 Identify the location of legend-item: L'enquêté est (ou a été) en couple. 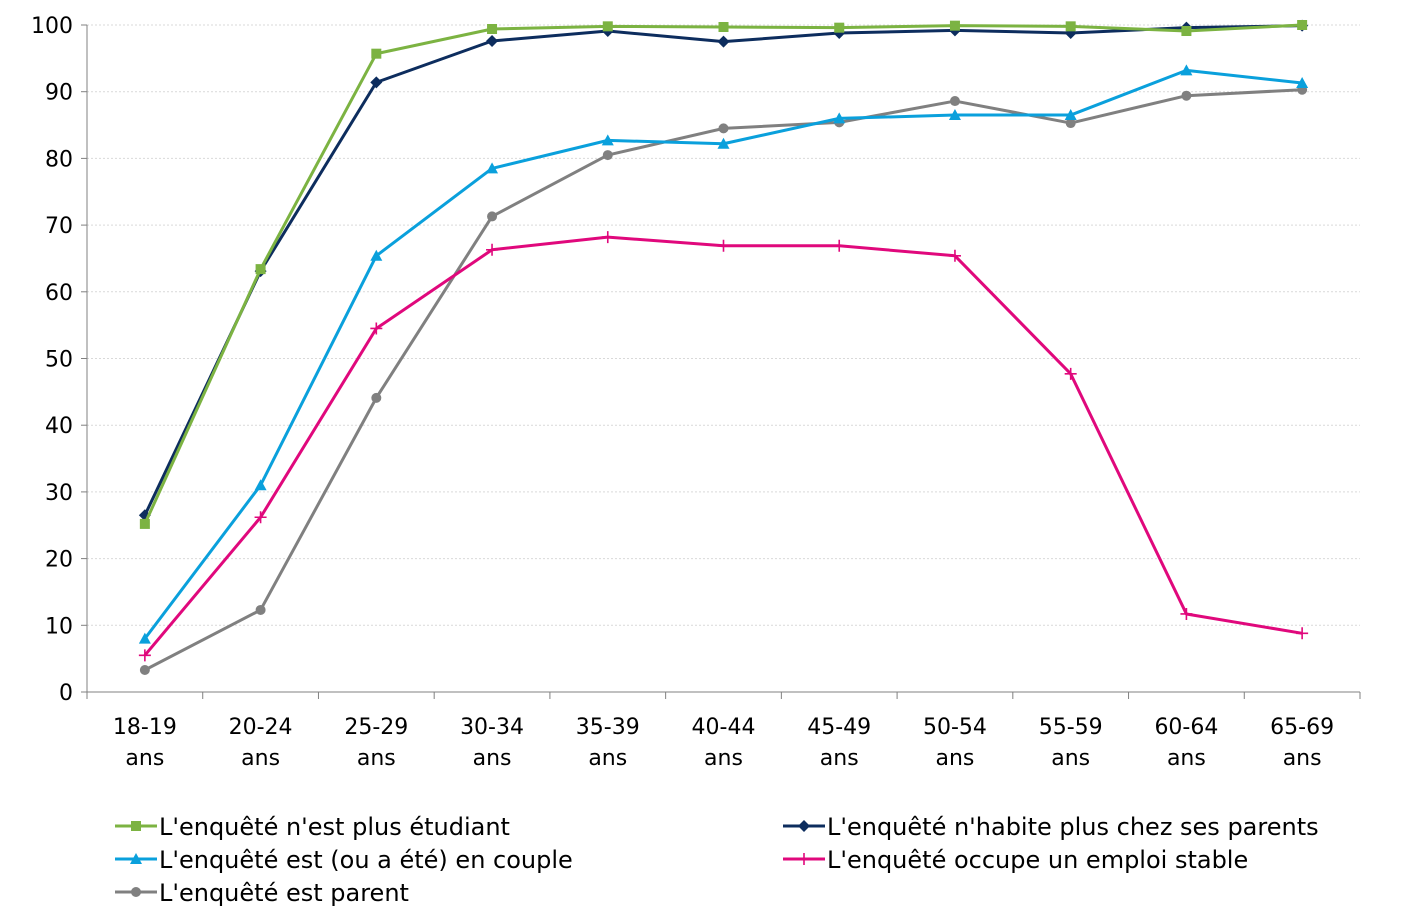
(344, 860).